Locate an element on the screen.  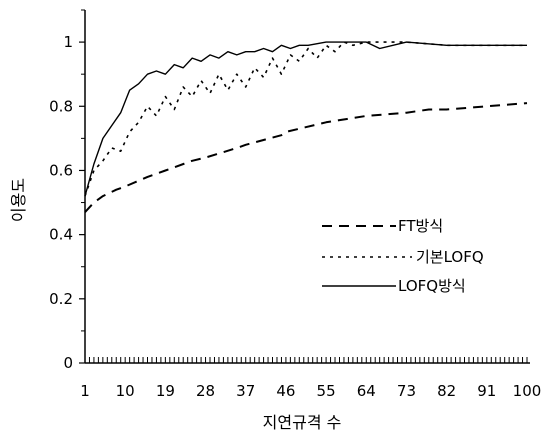
y-axis-ticks: 0 0.2 0.4 0.6 0.8 1 is located at coordinates (67, 190).